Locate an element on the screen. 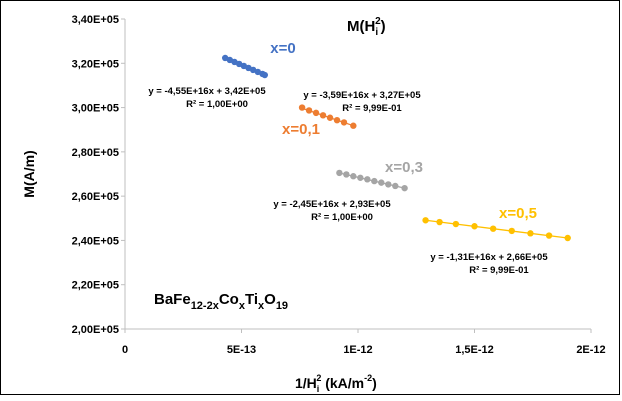 This screenshot has height=401, width=622. x-tick-label: 1,5E-12 is located at coordinates (474, 350).